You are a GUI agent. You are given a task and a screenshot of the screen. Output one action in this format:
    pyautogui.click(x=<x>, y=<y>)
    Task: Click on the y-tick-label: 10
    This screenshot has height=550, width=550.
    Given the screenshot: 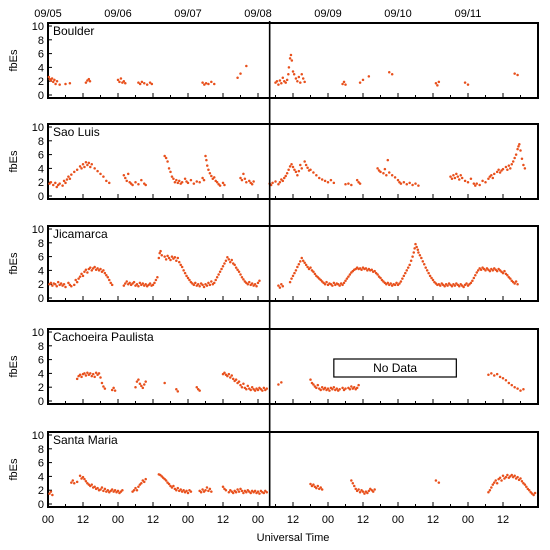 What is the action you would take?
    pyautogui.click(x=38, y=230)
    